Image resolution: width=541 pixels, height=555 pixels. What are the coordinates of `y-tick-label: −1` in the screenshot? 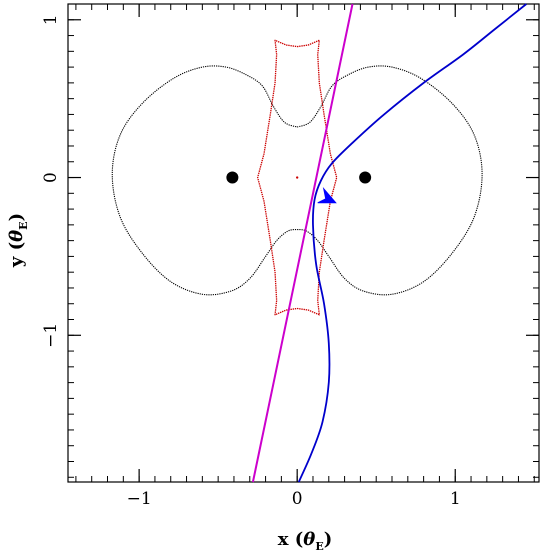 It's located at (51, 335).